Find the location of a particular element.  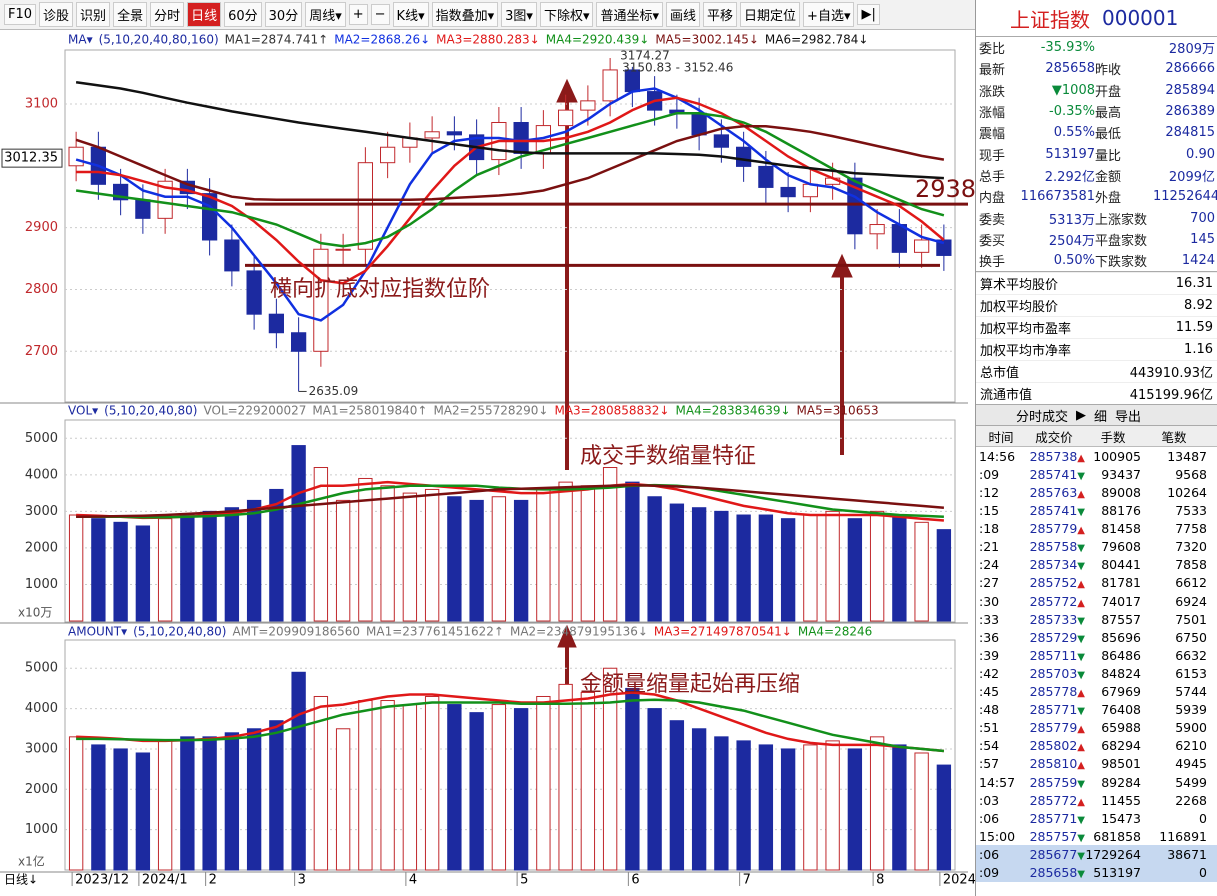

toolbar-button: 3图▾ is located at coordinates (519, 14).